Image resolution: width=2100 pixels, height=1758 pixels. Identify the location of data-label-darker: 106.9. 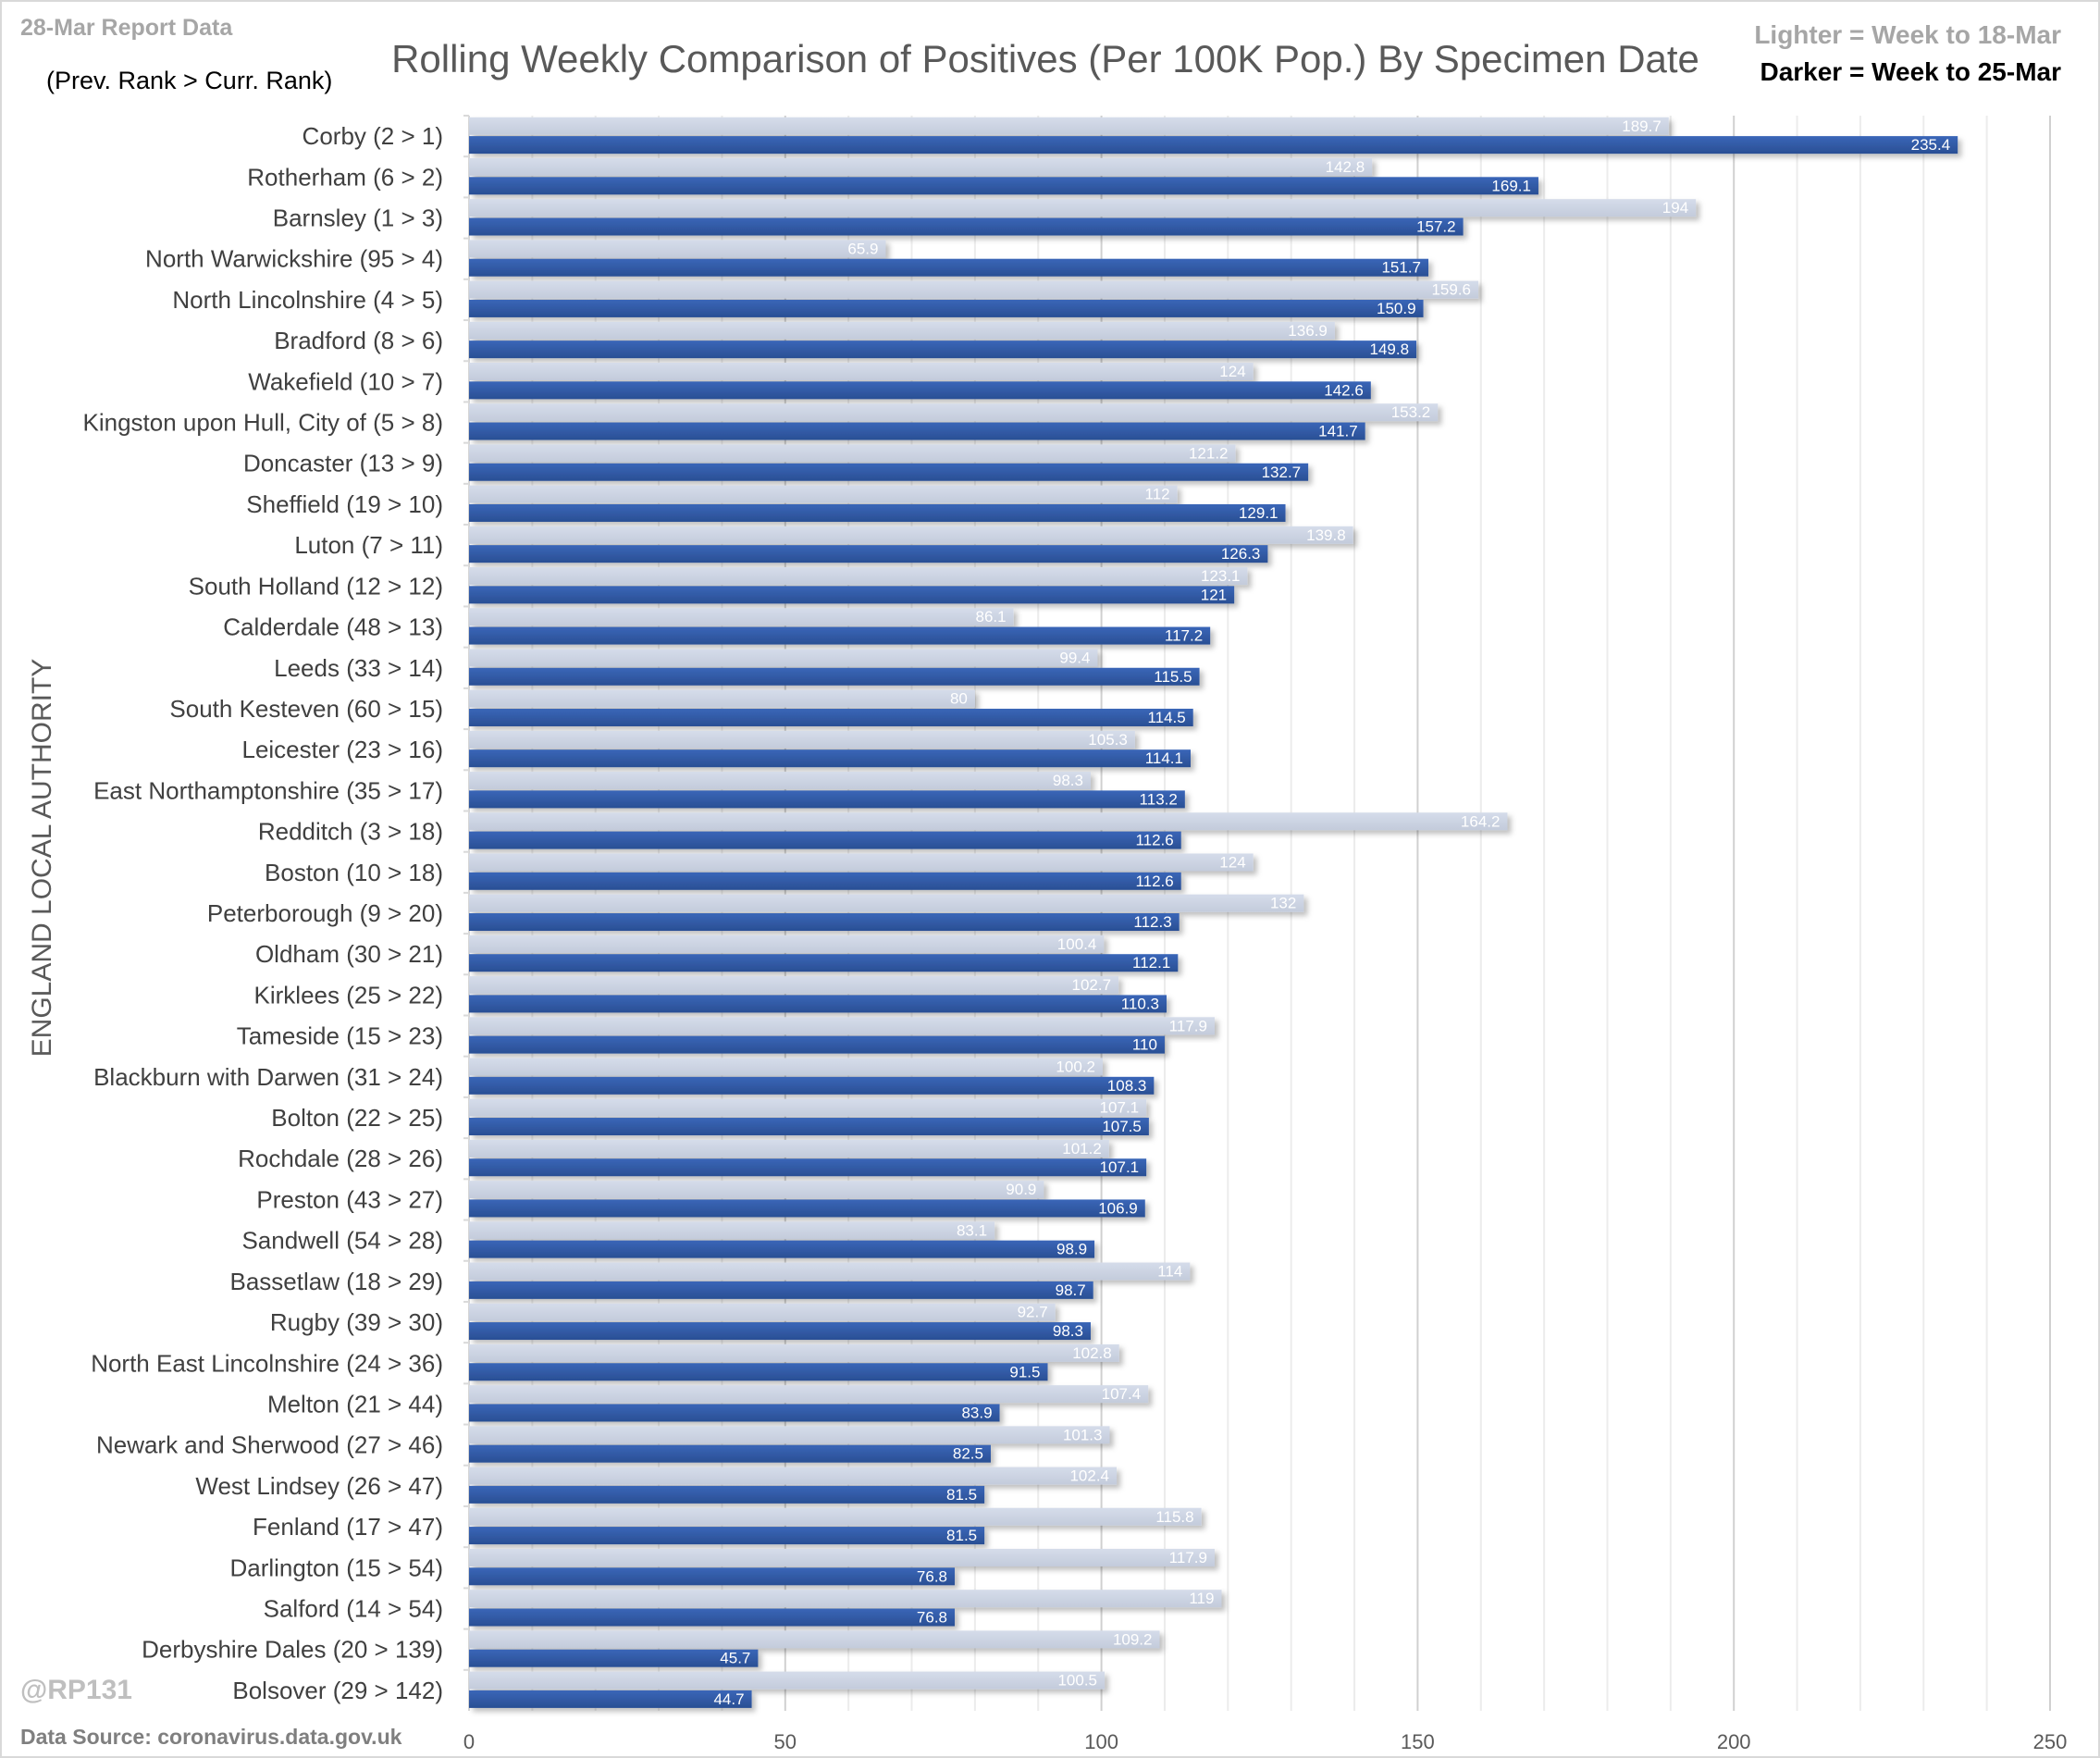
(1118, 1208).